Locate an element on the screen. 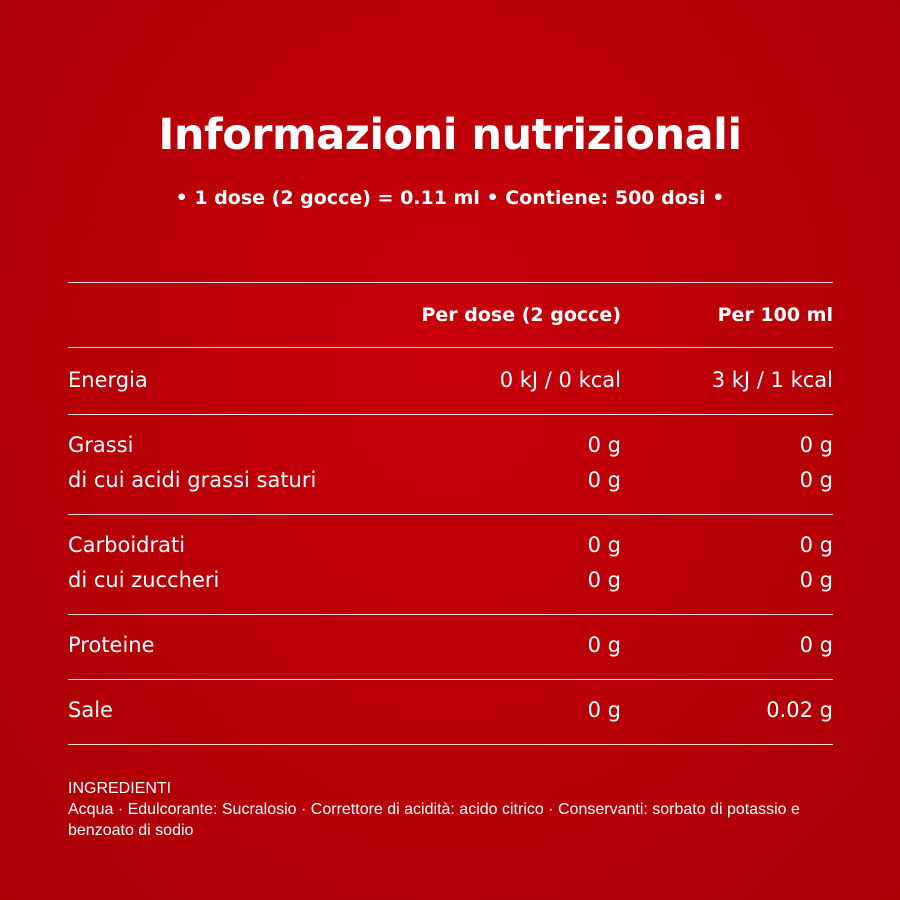  table-header-row: Per dose (2 gocce) Per 100 ml is located at coordinates (450, 315).